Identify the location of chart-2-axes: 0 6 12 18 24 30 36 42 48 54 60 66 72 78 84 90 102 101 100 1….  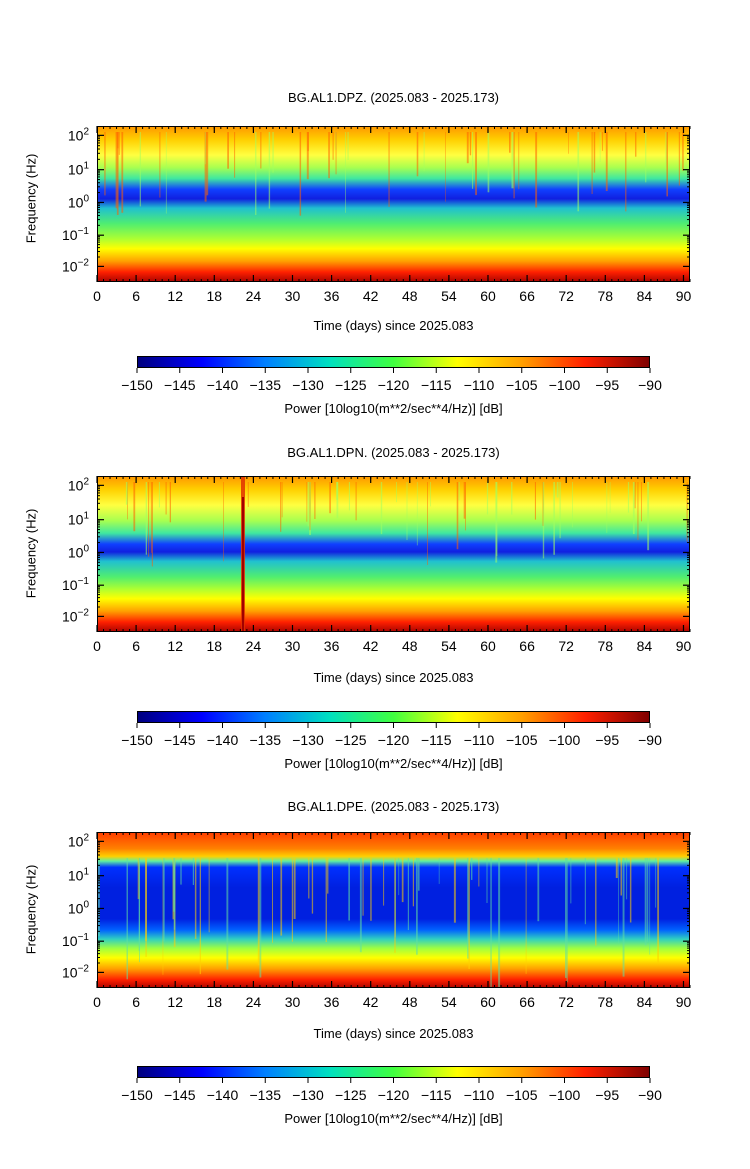
(376, 565).